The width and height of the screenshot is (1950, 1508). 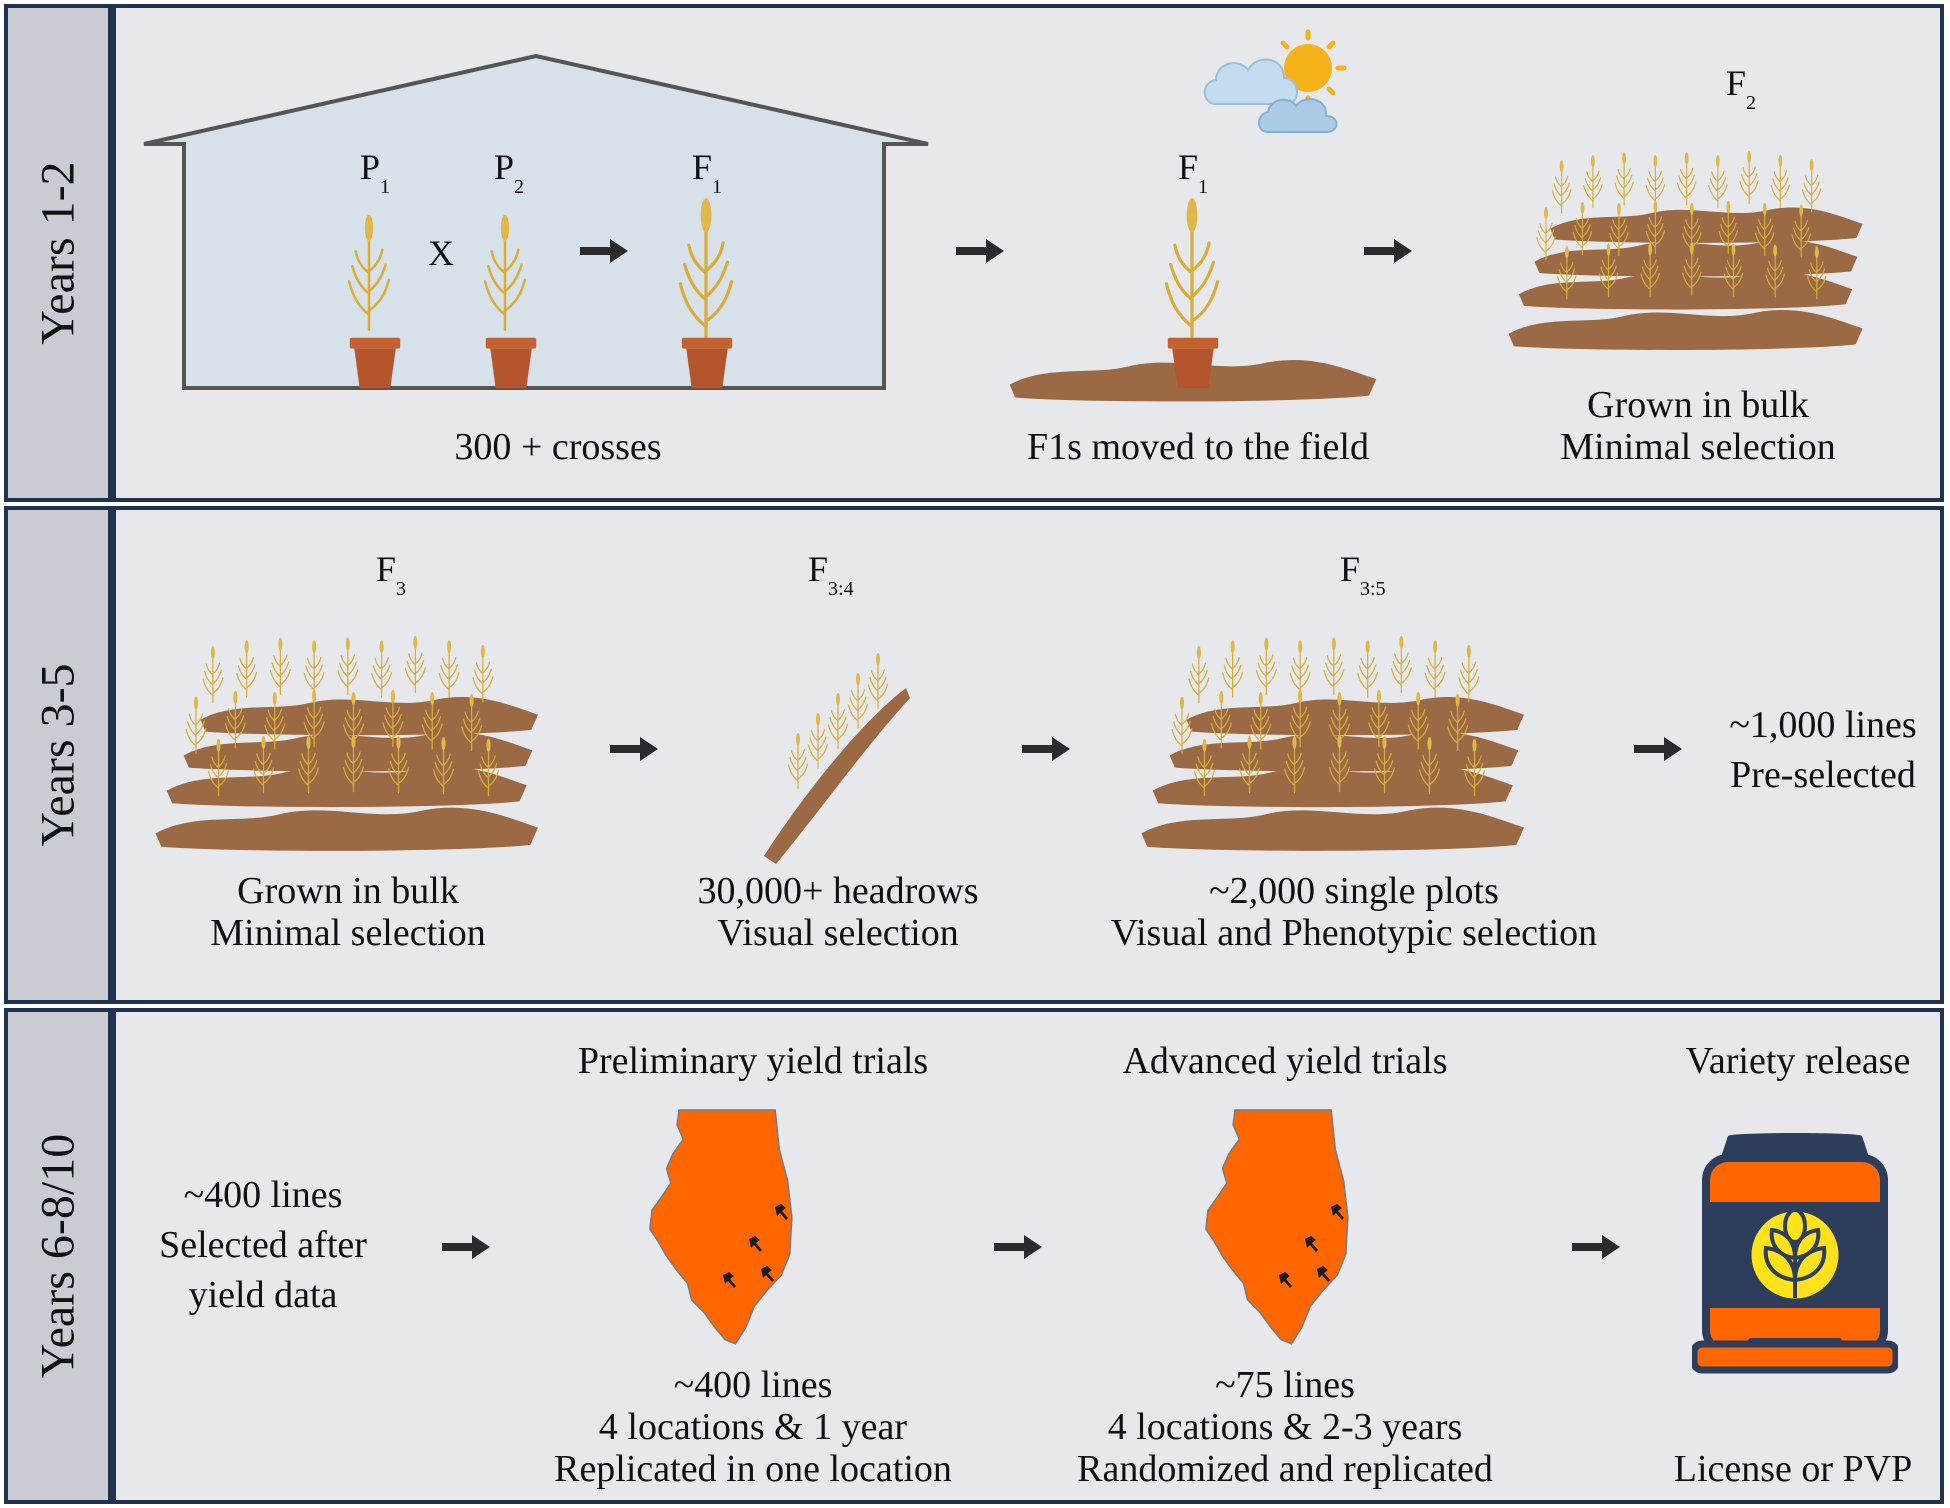 What do you see at coordinates (1285, 1385) in the screenshot?
I see `caption-ayt-line1: ~75 lines` at bounding box center [1285, 1385].